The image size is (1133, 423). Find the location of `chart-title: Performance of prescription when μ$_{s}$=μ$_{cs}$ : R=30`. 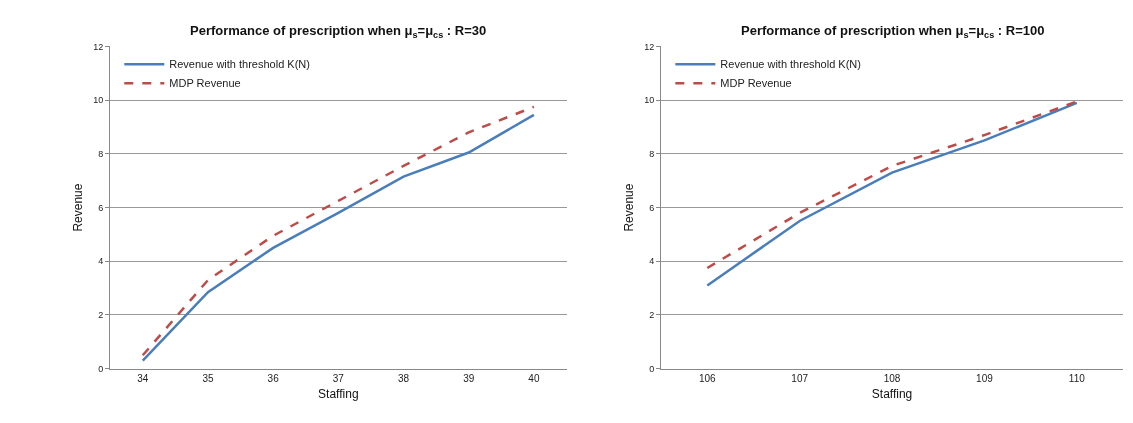

chart-title: Performance of prescription when μ$_{s}$=μ$_{cs}$ : R=30 is located at coordinates (338, 31).